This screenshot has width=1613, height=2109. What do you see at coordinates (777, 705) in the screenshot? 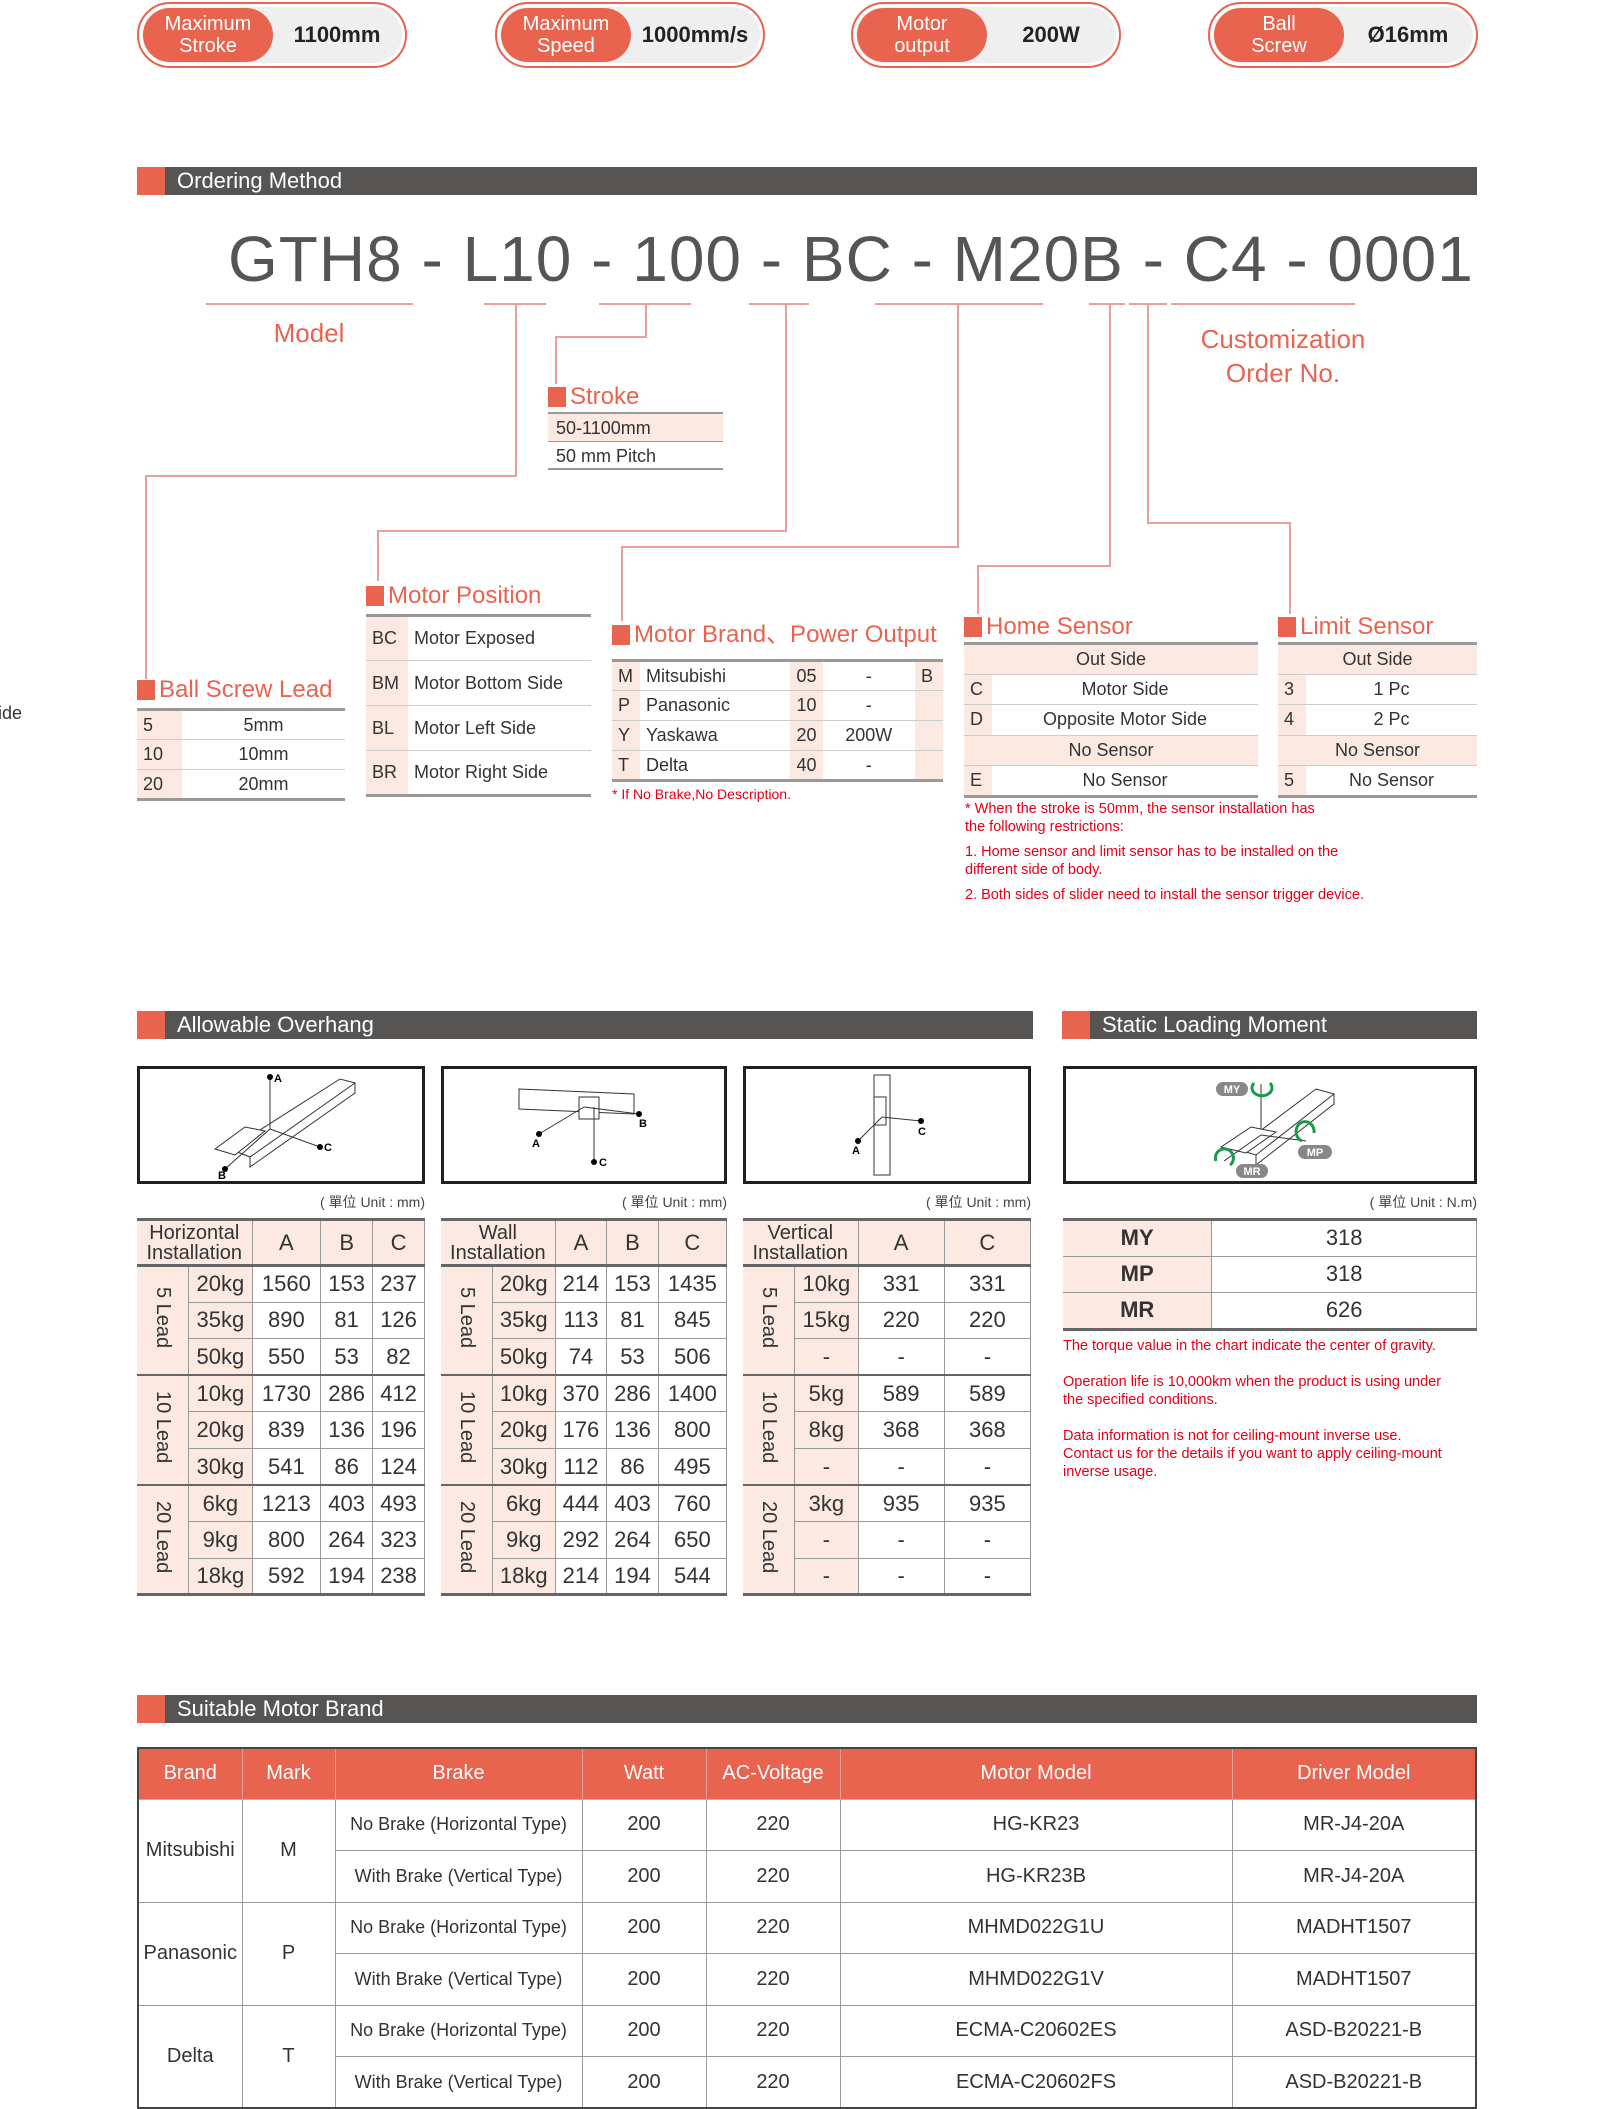
I see `option-row: P Panasonic 10-` at bounding box center [777, 705].